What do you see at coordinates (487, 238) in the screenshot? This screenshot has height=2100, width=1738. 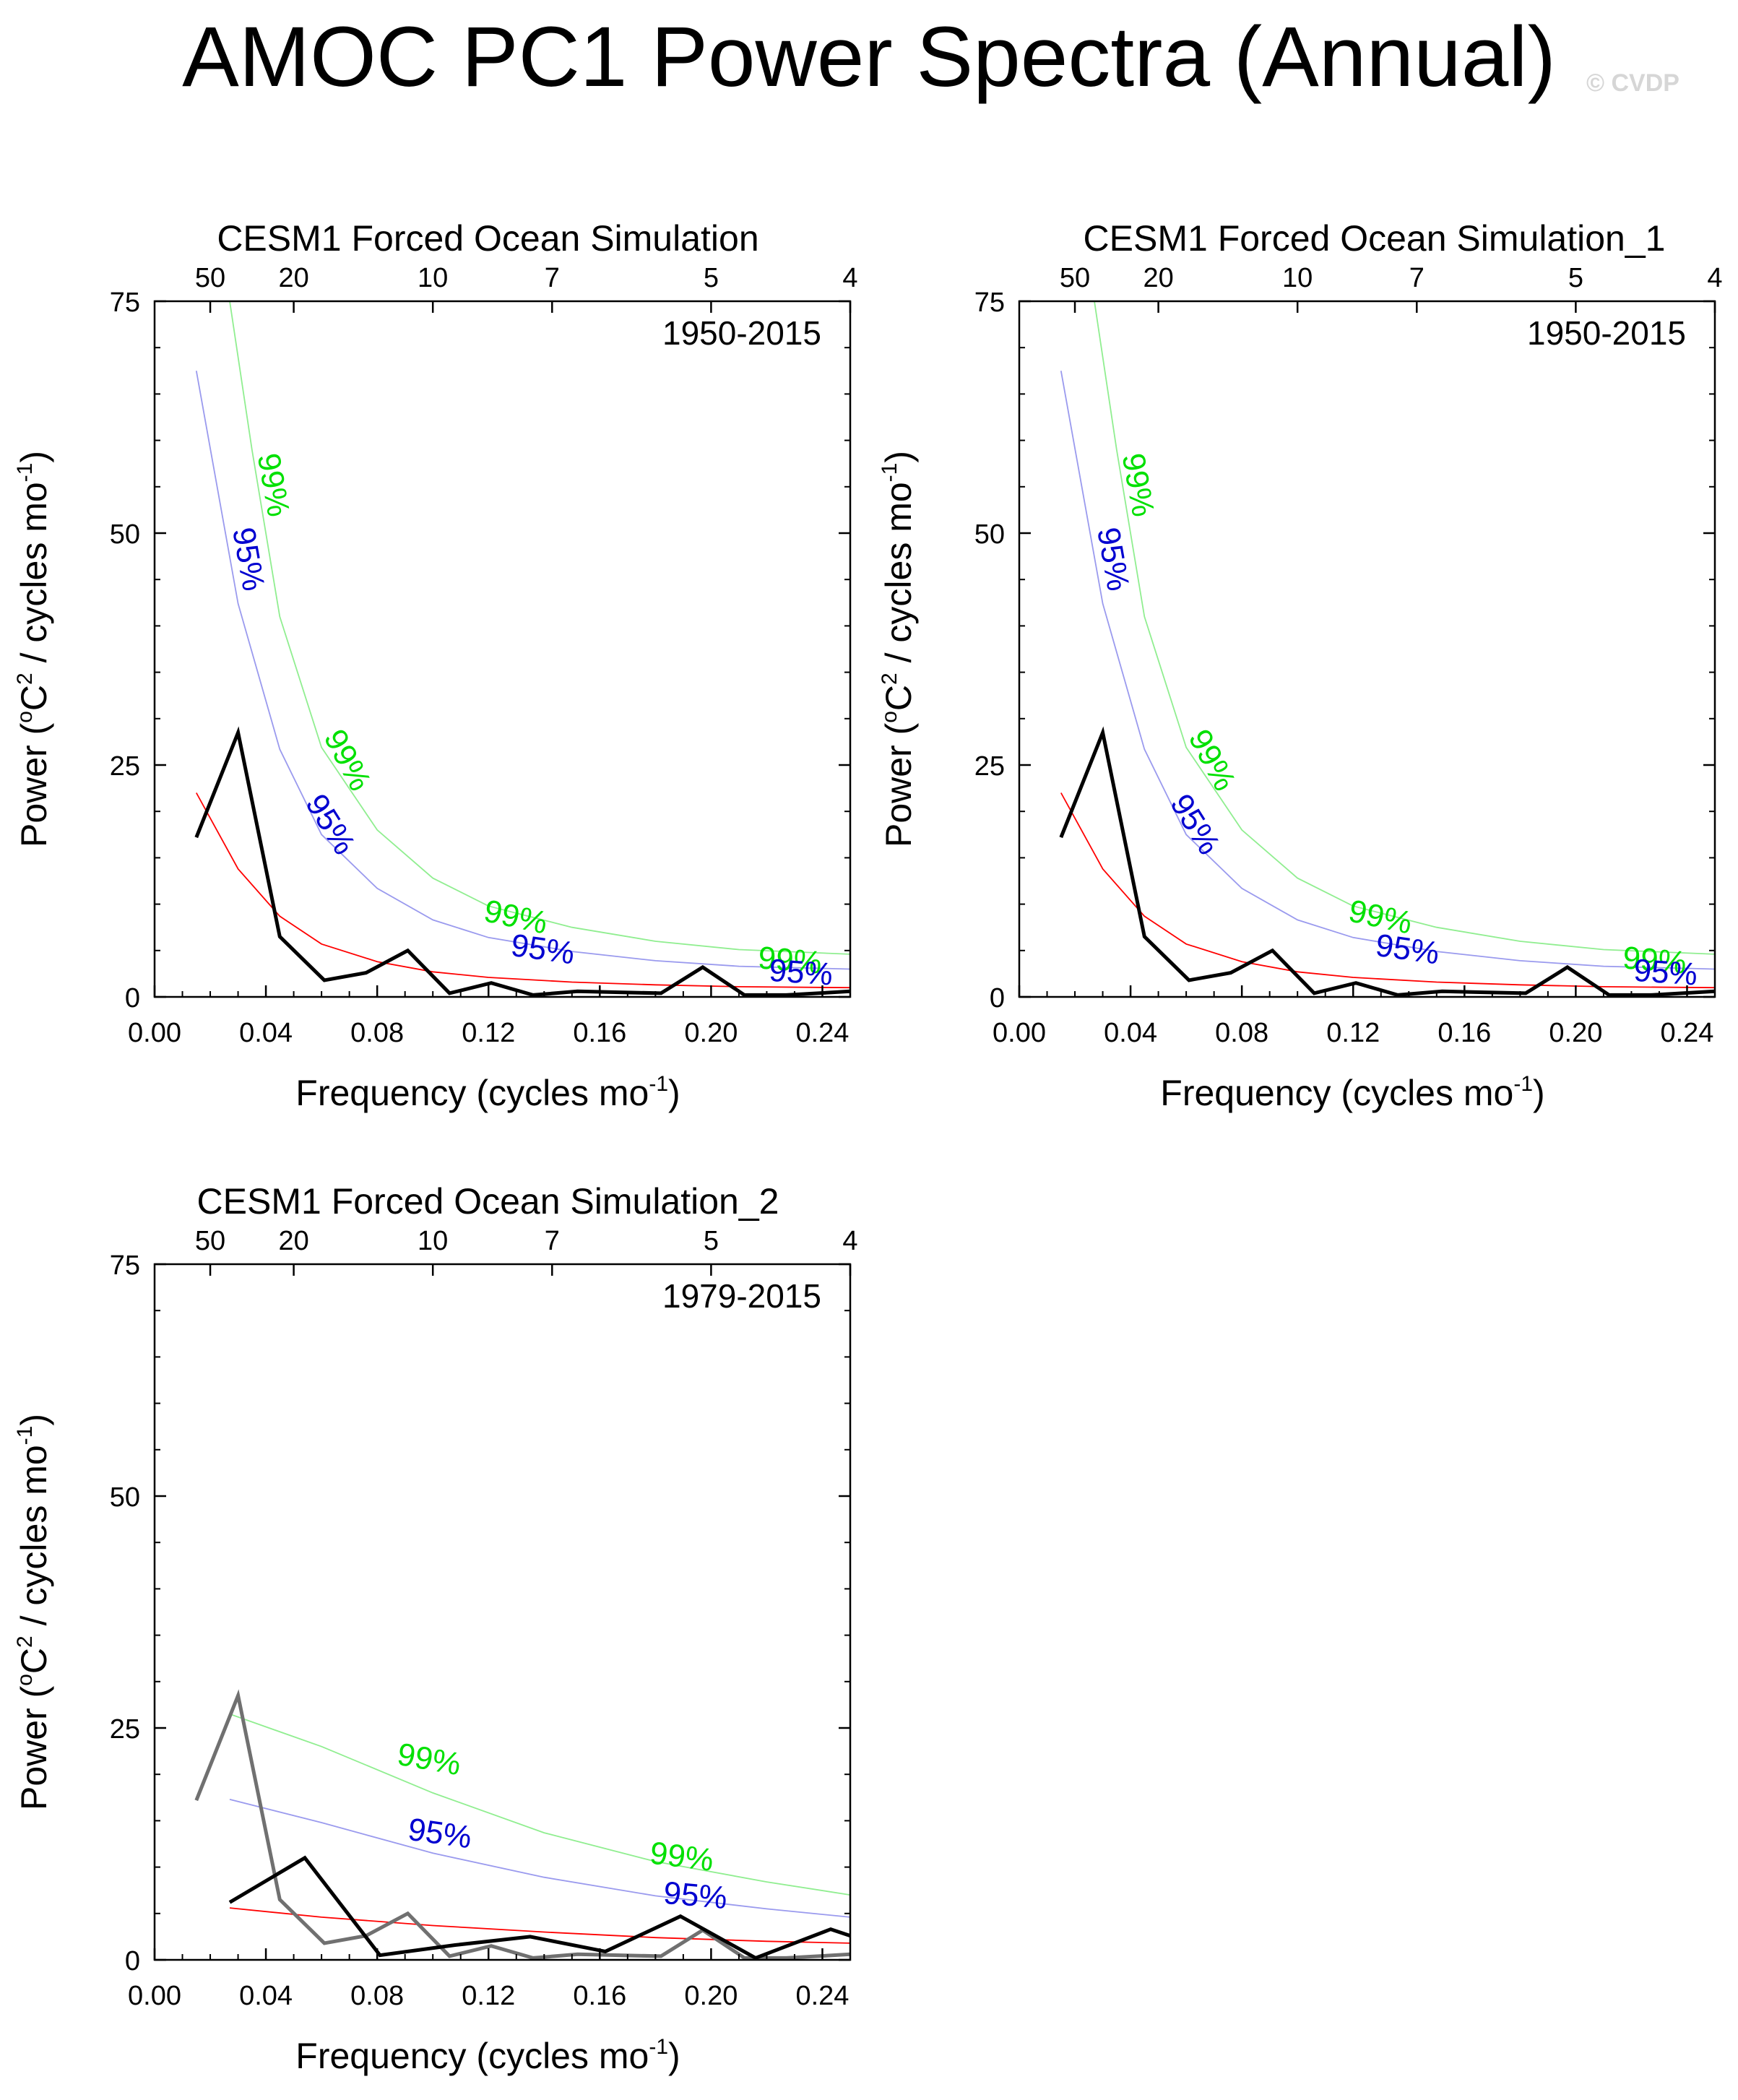 I see `chart-title: CESM1 Forced Ocean Simulation` at bounding box center [487, 238].